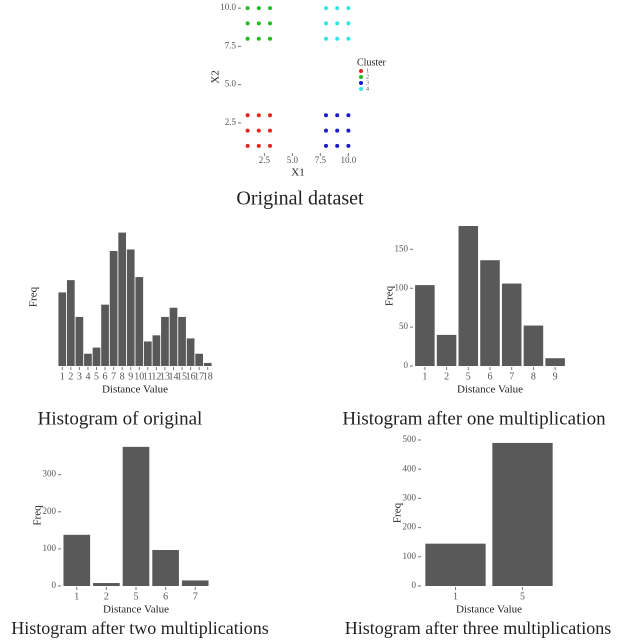 The image size is (640, 641). I want to click on caption: Original dataset, so click(300, 199).